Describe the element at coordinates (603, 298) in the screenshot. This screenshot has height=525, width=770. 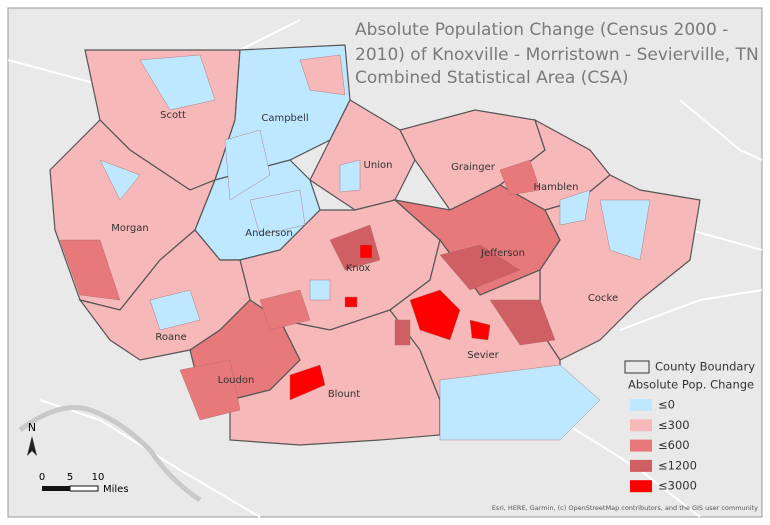
I see `county-label: Cocke` at that location.